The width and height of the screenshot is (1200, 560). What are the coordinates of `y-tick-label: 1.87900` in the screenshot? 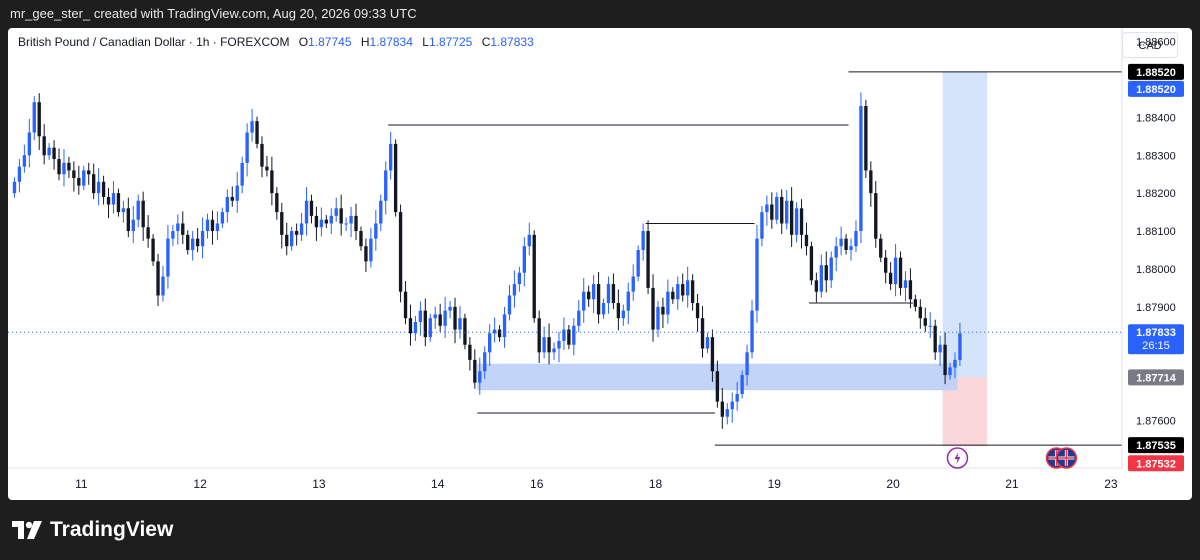 It's located at (1156, 308).